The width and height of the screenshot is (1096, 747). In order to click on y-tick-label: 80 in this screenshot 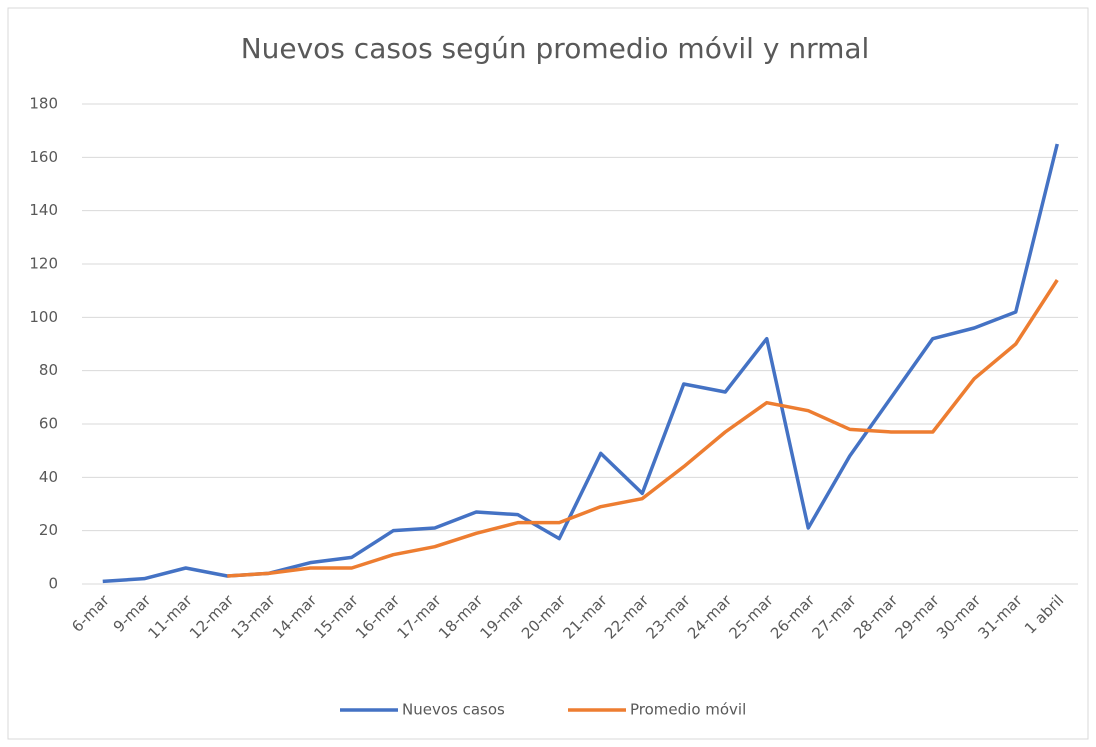, I will do `click(48, 370)`.